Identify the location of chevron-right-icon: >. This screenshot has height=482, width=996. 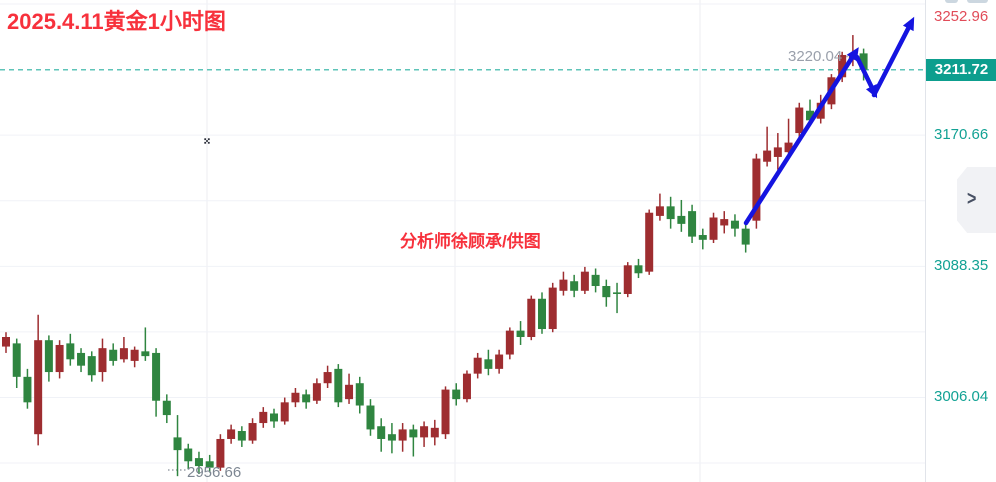
(972, 199).